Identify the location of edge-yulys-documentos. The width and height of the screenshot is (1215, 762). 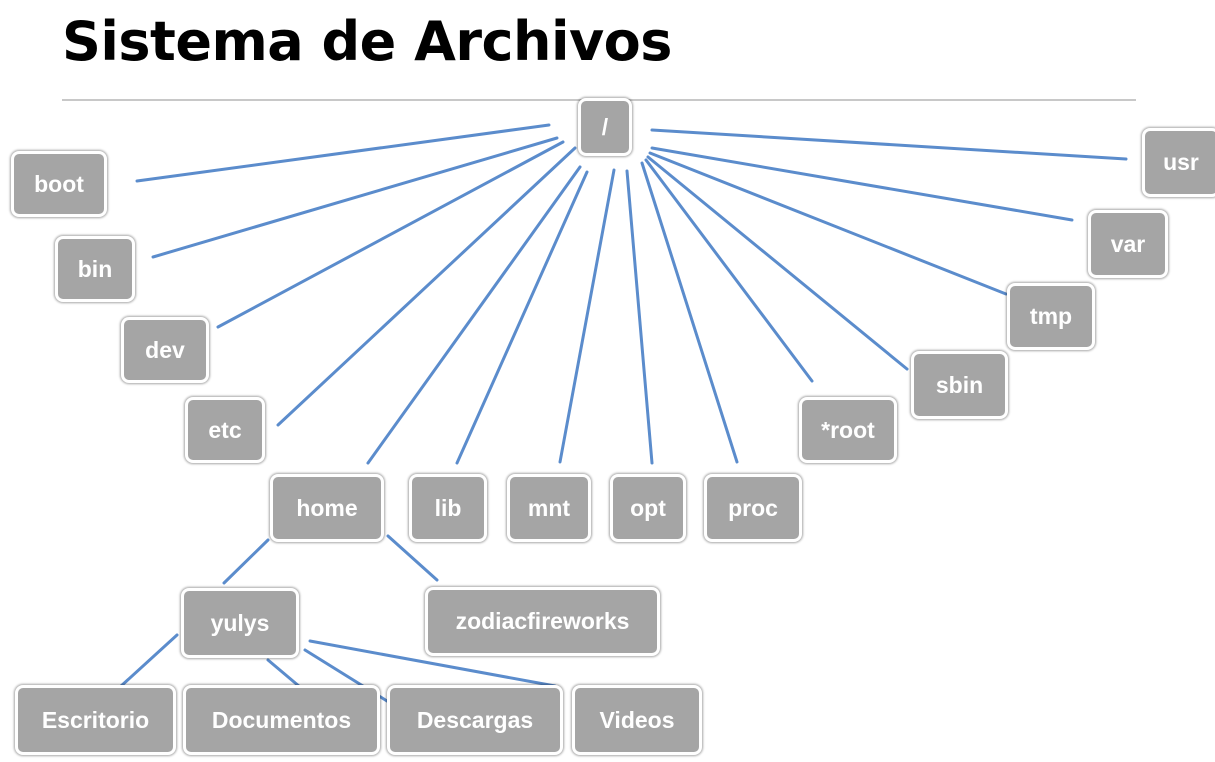
(284, 673).